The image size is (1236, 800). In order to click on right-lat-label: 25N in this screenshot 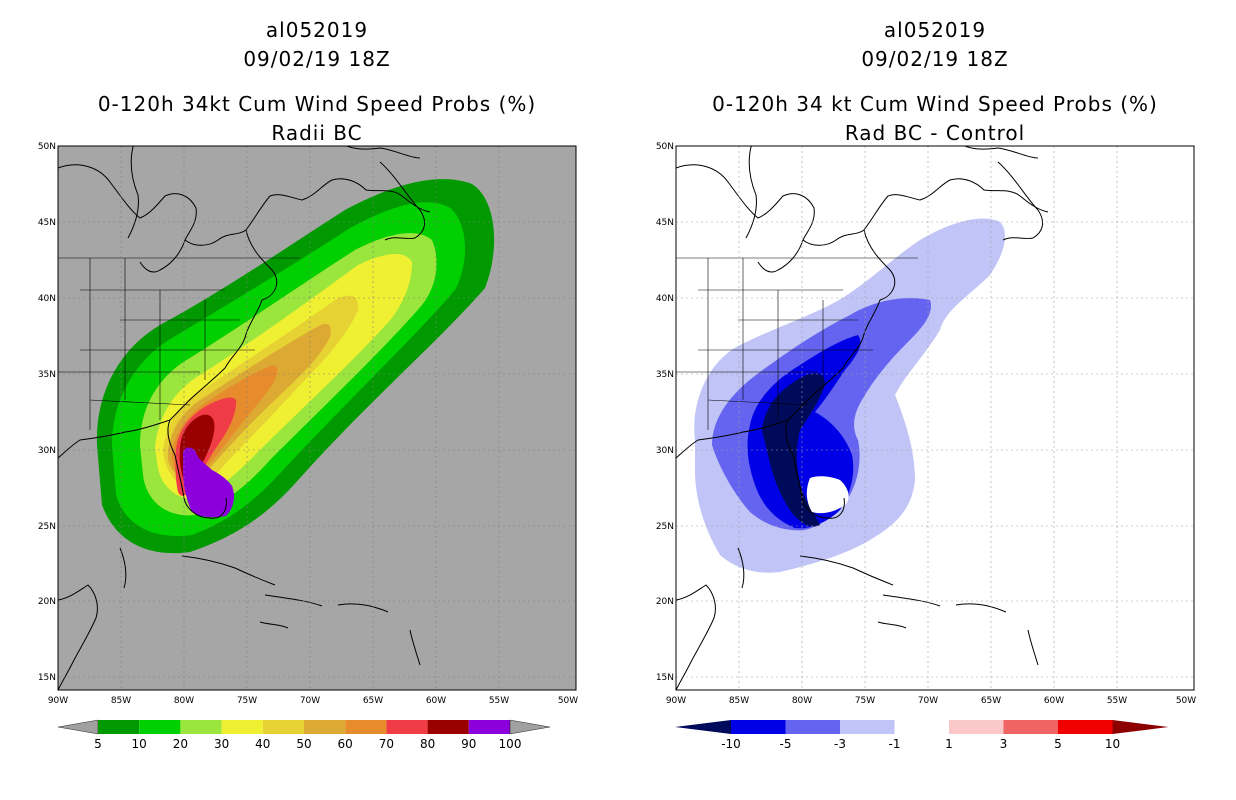, I will do `click(665, 527)`.